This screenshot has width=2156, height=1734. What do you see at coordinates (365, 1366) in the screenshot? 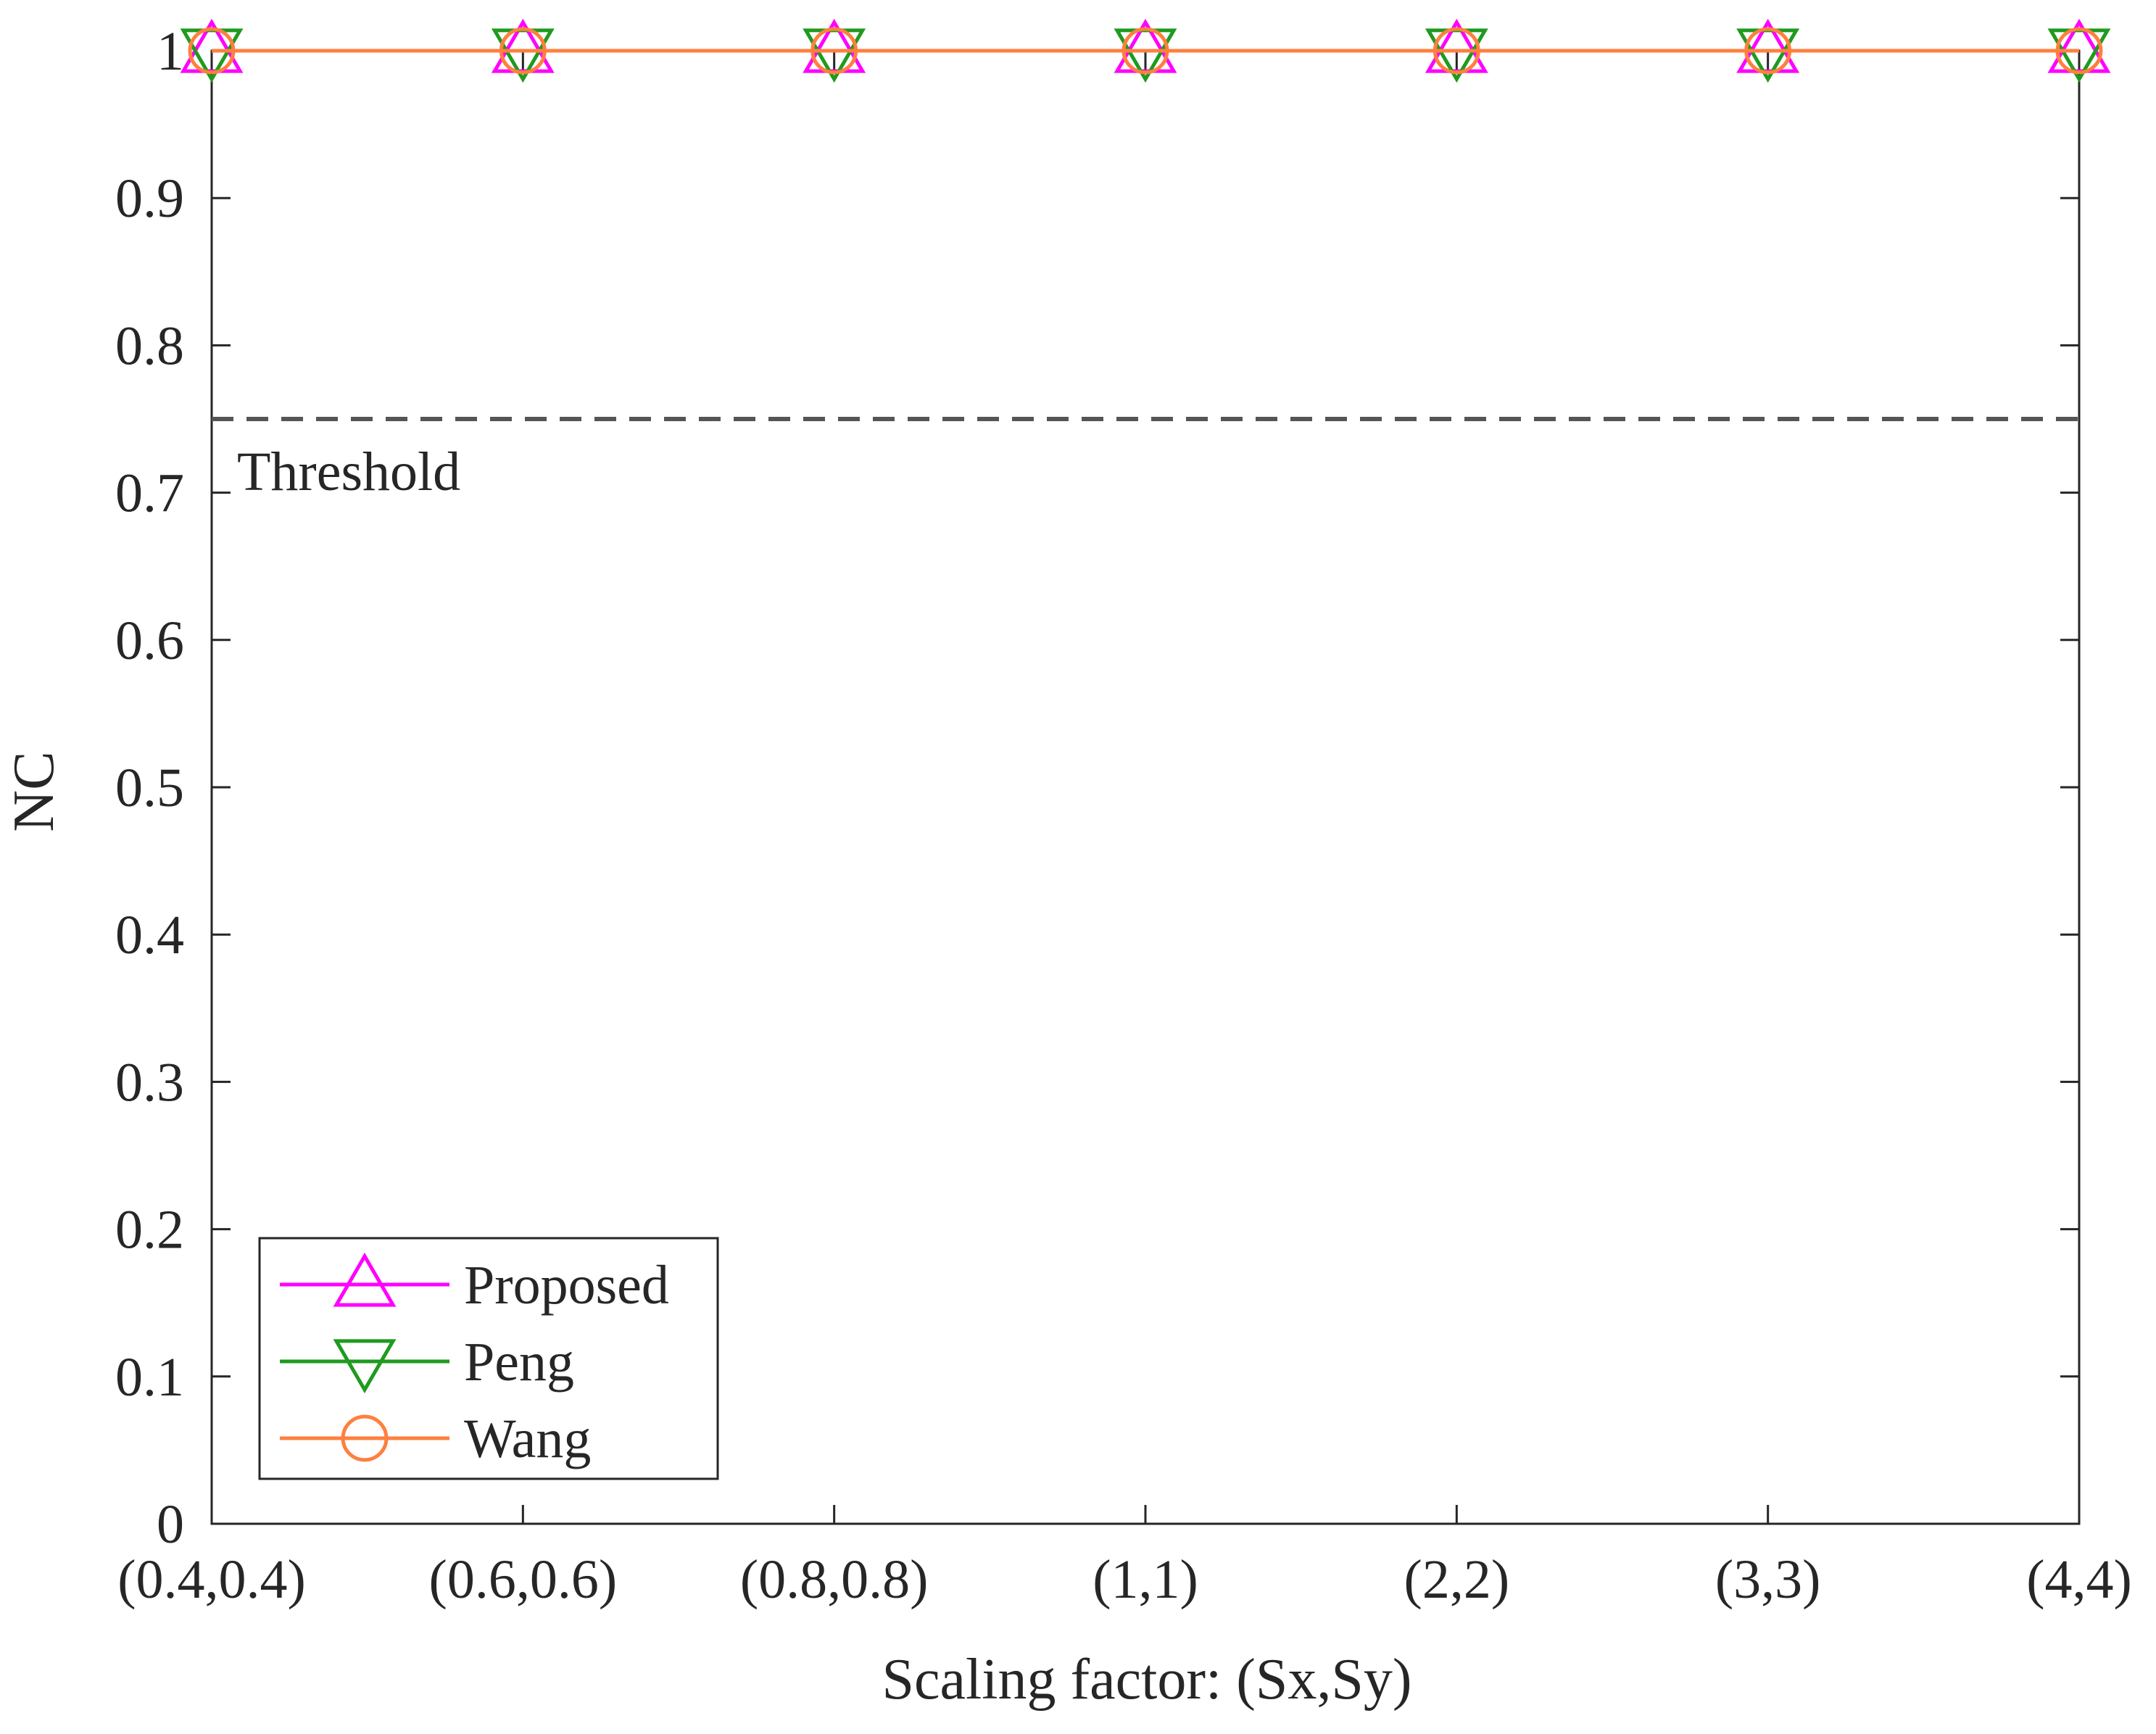
I see `legend-marker-peng` at bounding box center [365, 1366].